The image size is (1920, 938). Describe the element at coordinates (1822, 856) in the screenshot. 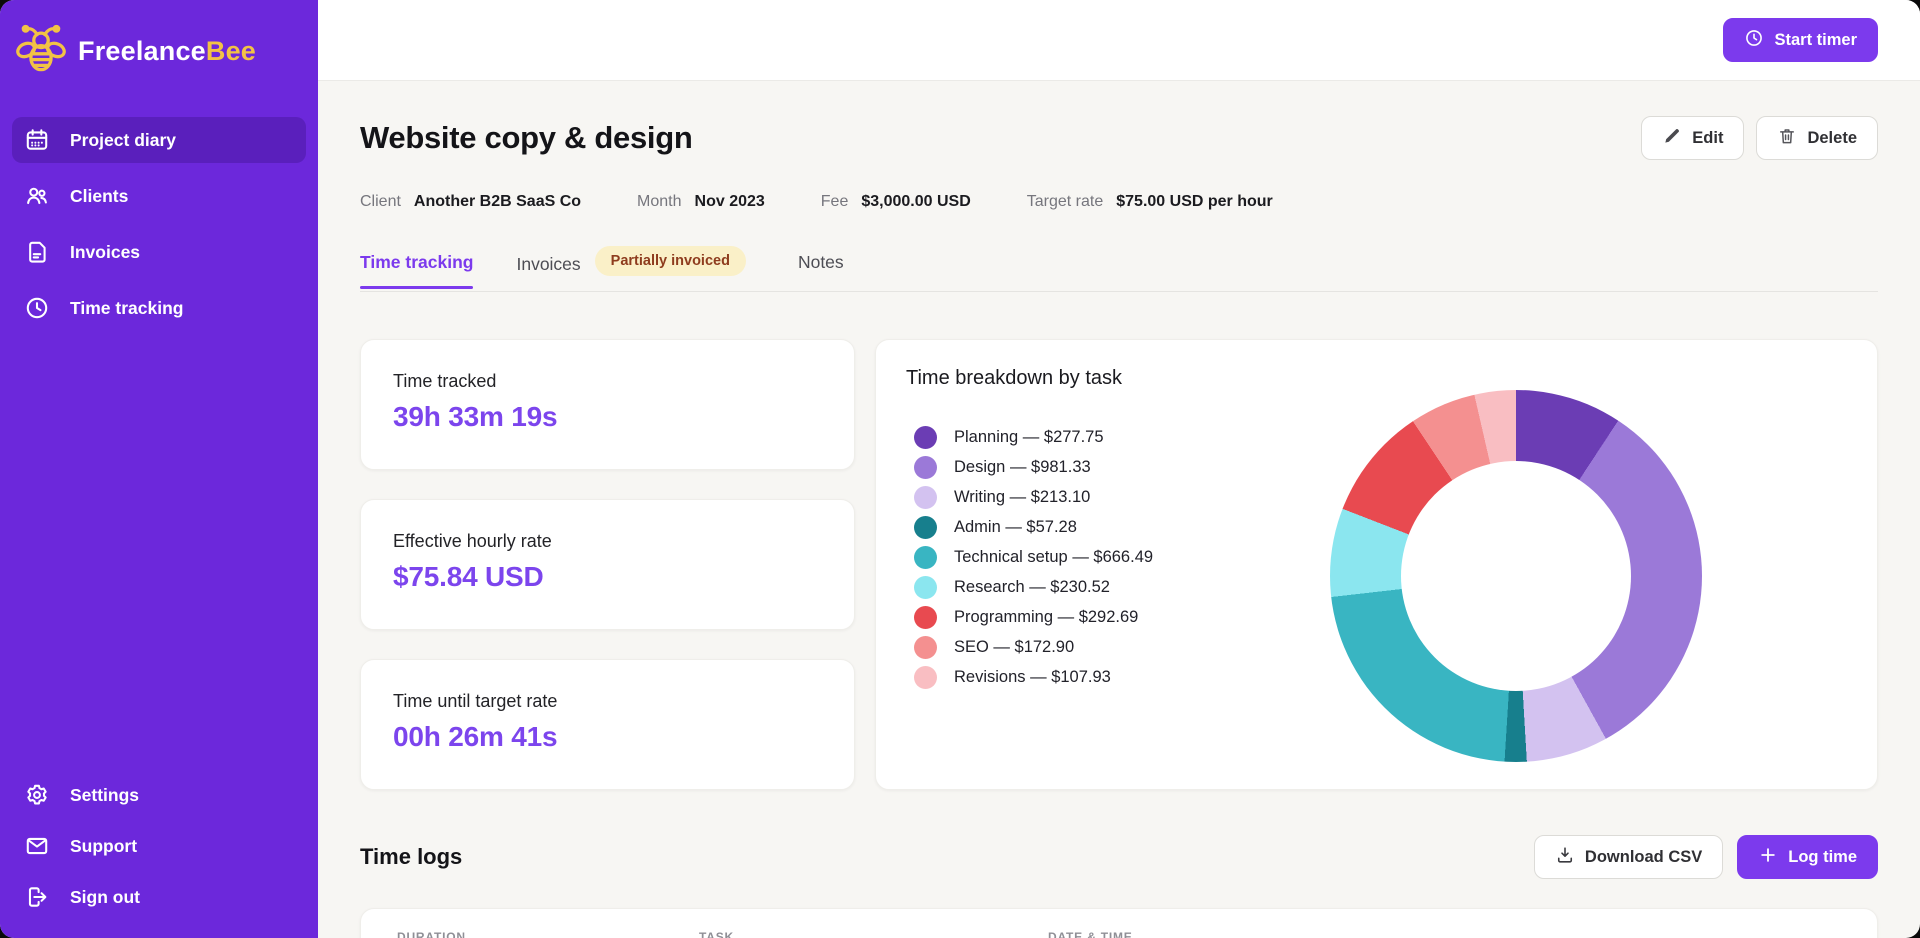

I see `log-time-label: Log time` at that location.